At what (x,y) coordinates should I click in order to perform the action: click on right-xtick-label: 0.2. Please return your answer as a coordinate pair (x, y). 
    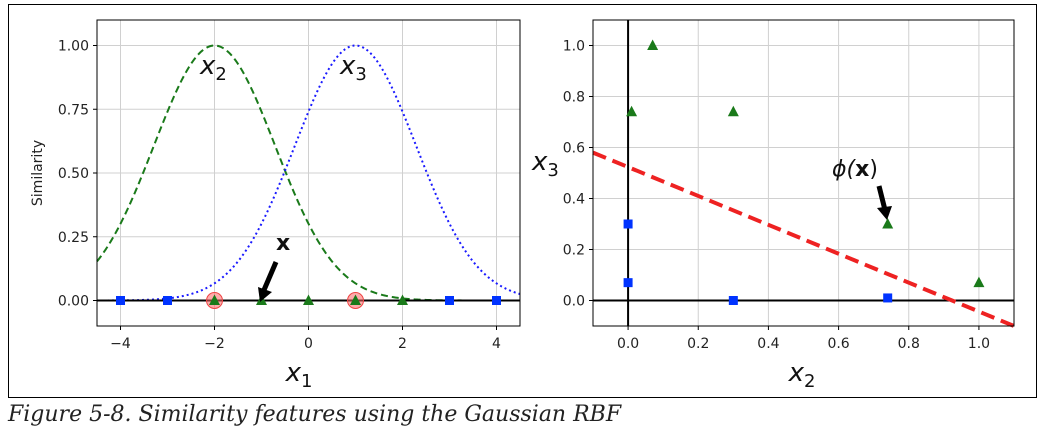
    Looking at the image, I should click on (698, 344).